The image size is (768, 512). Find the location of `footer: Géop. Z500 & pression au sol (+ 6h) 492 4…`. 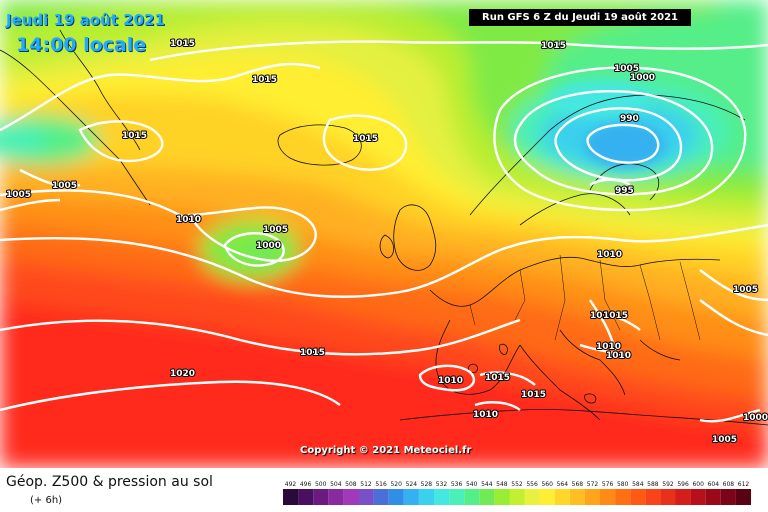

footer: Géop. Z500 & pression au sol (+ 6h) 492 4… is located at coordinates (384, 490).